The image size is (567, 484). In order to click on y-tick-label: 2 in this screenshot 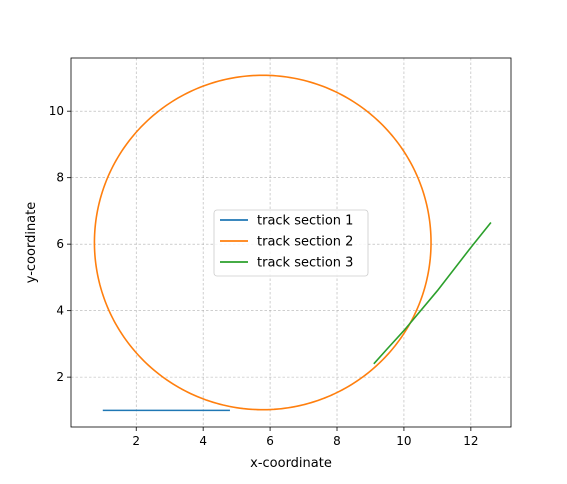, I will do `click(60, 377)`.